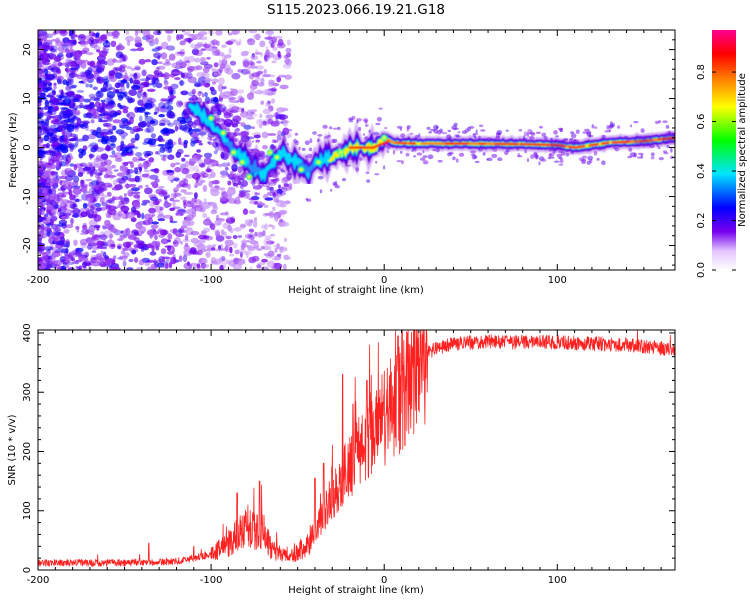 The height and width of the screenshot is (600, 750). I want to click on spectrogram-ridge-layer, so click(429, 142).